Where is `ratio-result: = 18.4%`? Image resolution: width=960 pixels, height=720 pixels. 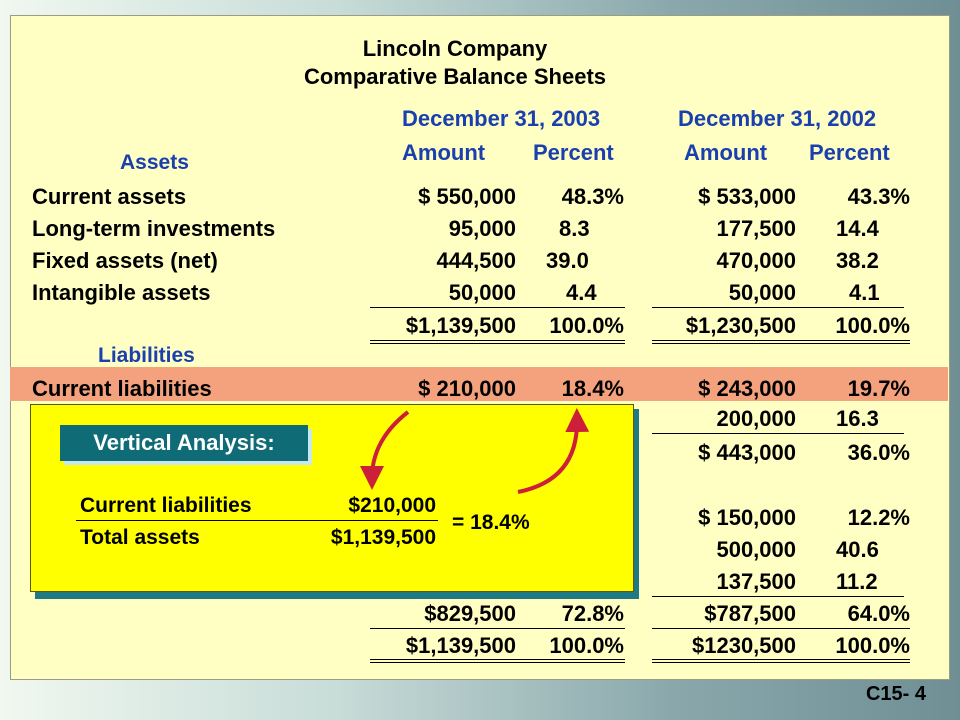 ratio-result: = 18.4% is located at coordinates (491, 522).